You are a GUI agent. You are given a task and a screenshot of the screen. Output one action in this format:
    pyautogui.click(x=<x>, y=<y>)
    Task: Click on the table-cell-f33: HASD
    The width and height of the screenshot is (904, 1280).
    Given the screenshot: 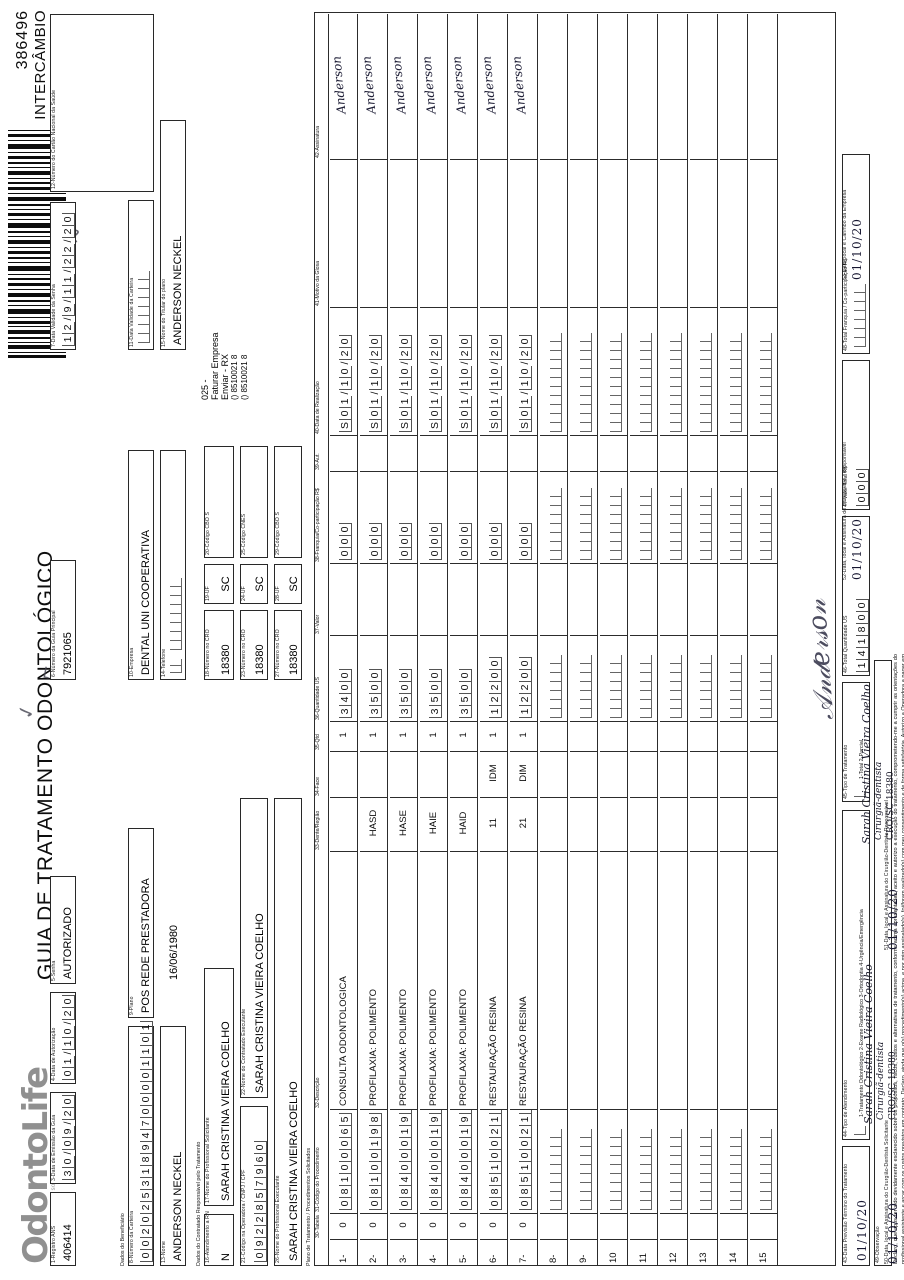 What is the action you would take?
    pyautogui.click(x=373, y=825)
    